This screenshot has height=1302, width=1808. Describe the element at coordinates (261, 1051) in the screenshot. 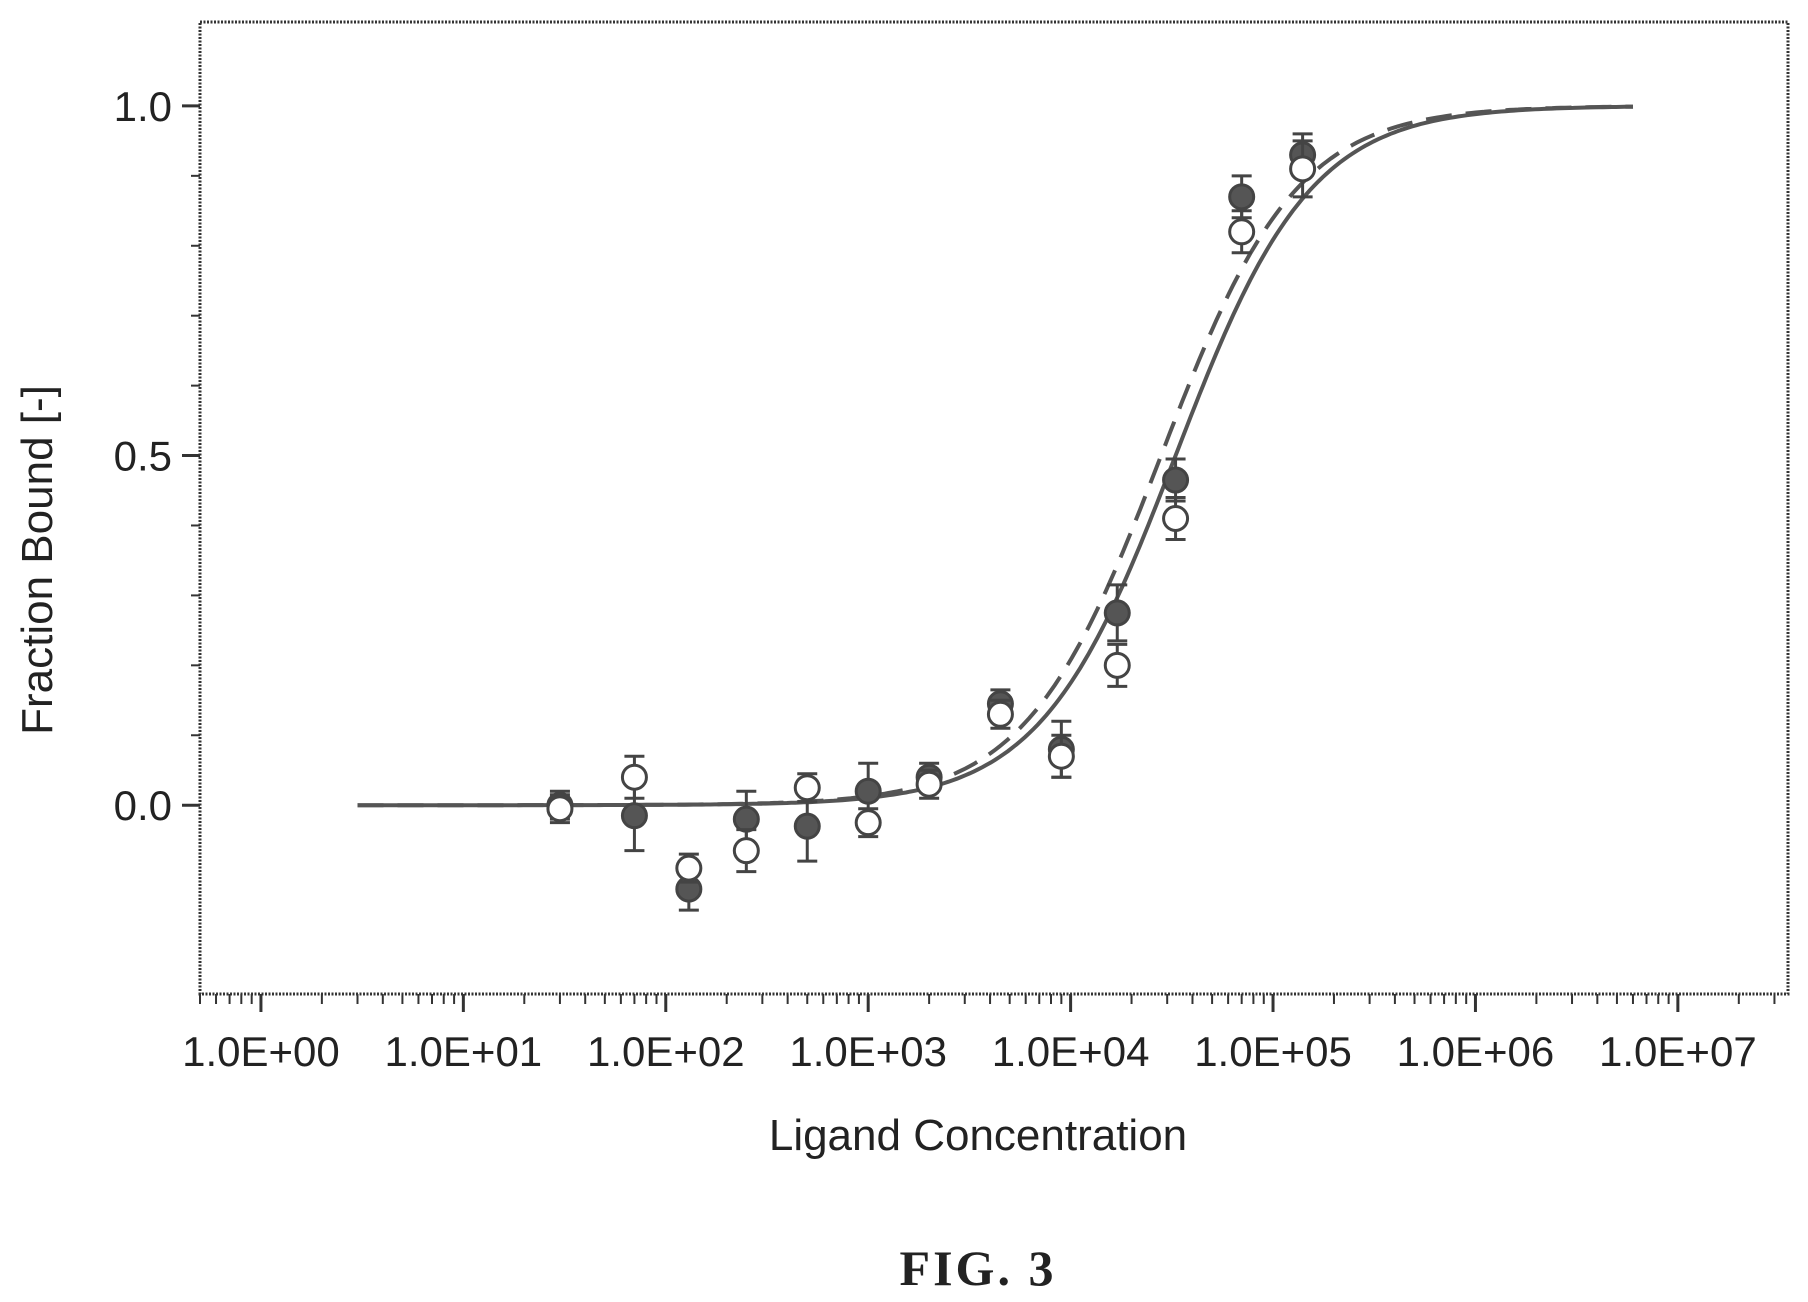

I see `x-tick-label: 1.0E+00` at that location.